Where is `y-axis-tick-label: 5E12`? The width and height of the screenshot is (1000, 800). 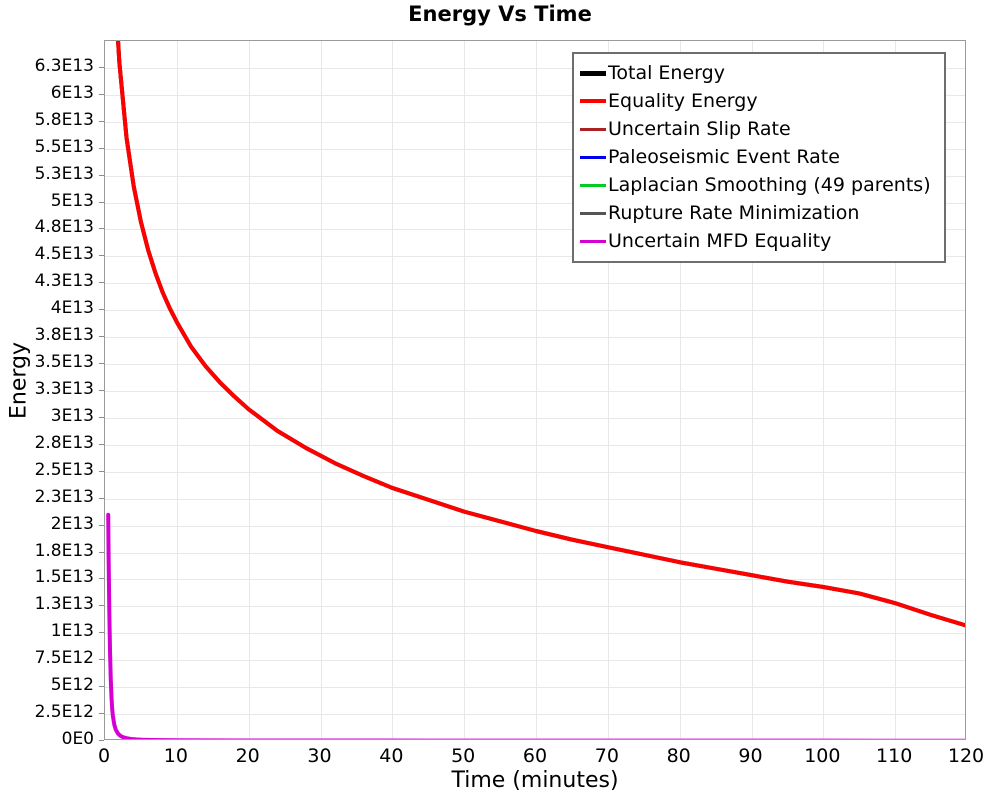
y-axis-tick-label: 5E12 is located at coordinates (72, 685).